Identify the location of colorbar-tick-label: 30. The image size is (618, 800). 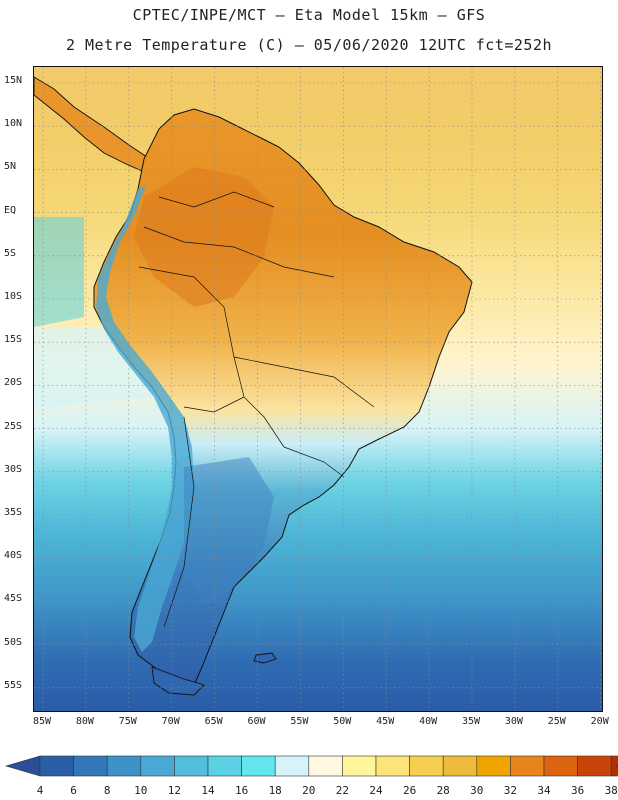
(477, 790).